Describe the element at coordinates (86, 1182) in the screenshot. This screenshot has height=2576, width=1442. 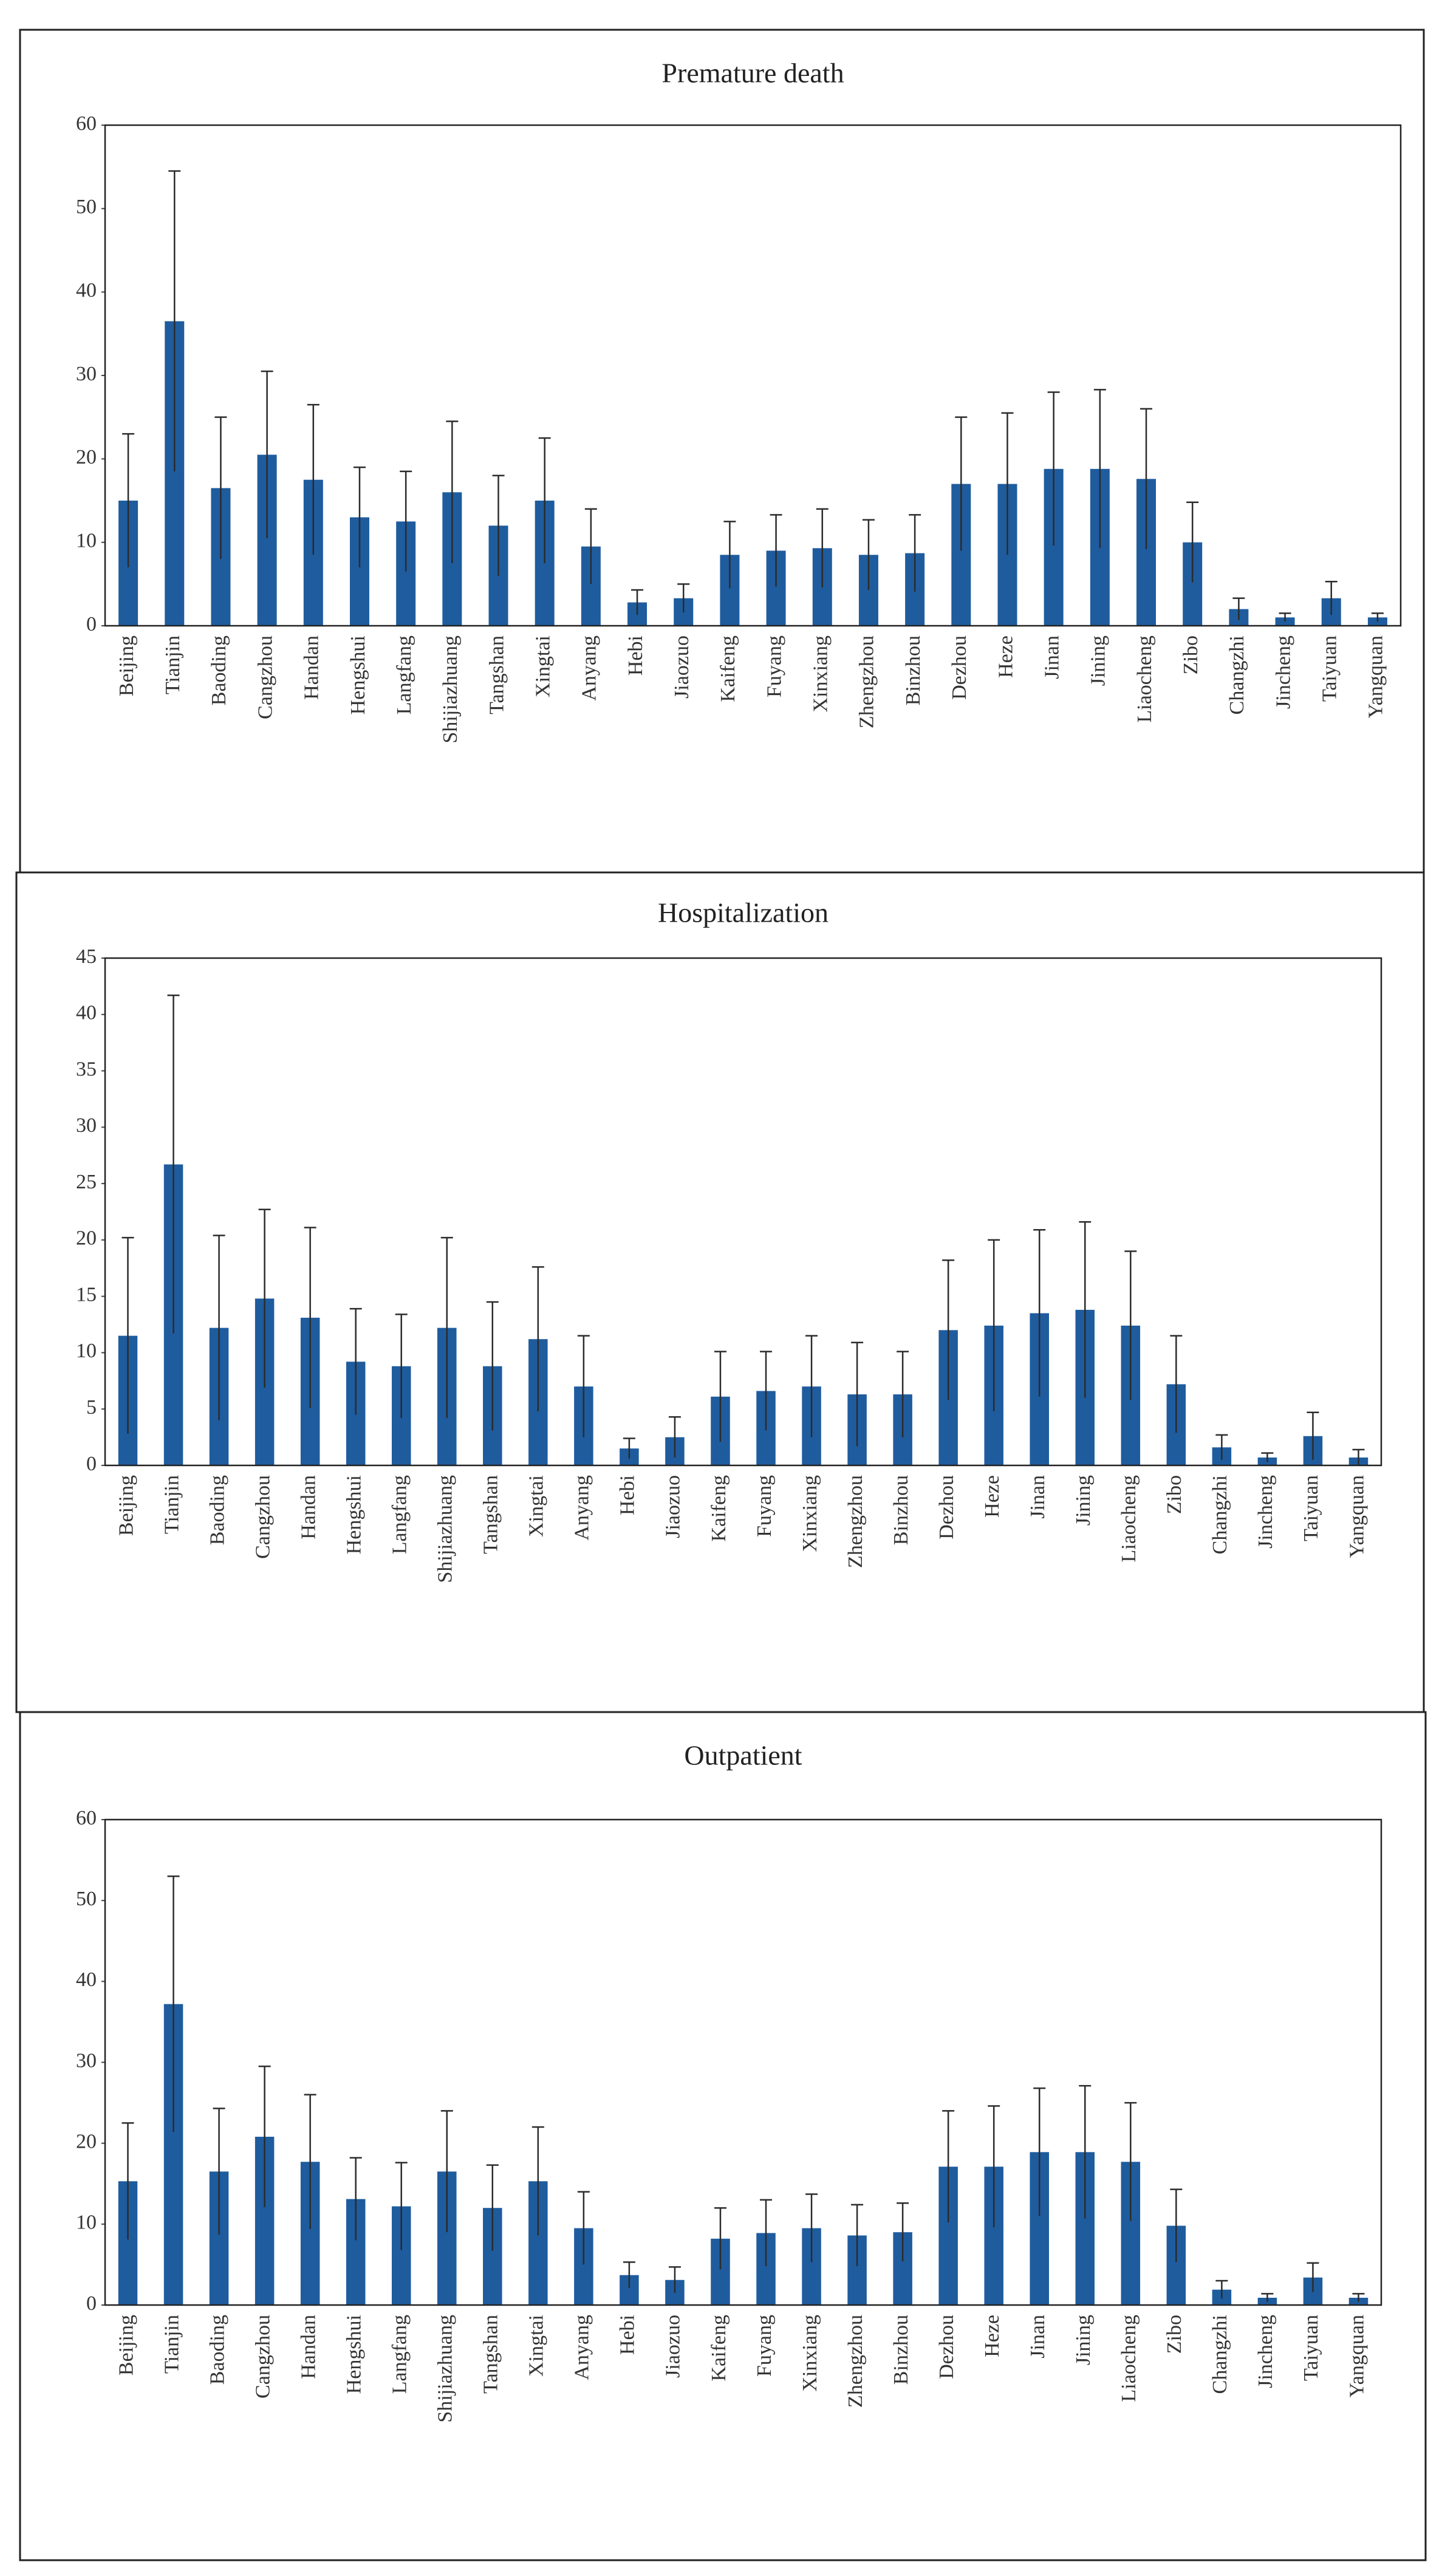
I see `y-tick-label: 25` at that location.